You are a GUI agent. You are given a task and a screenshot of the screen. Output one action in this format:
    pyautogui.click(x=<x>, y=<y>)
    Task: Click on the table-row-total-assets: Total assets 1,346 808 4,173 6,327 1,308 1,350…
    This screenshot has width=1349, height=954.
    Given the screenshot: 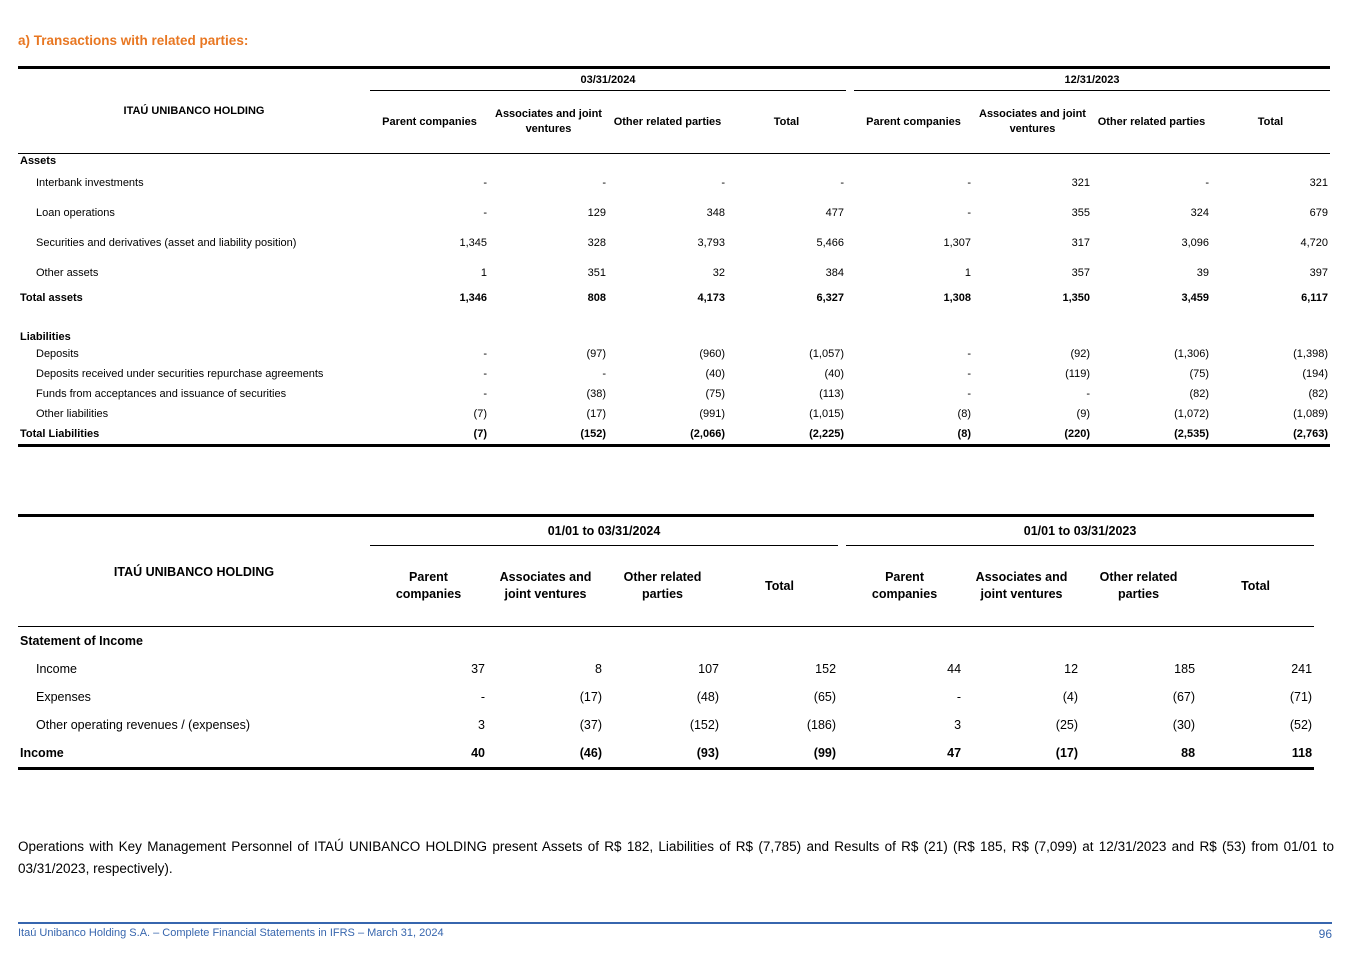 What is the action you would take?
    pyautogui.click(x=674, y=298)
    